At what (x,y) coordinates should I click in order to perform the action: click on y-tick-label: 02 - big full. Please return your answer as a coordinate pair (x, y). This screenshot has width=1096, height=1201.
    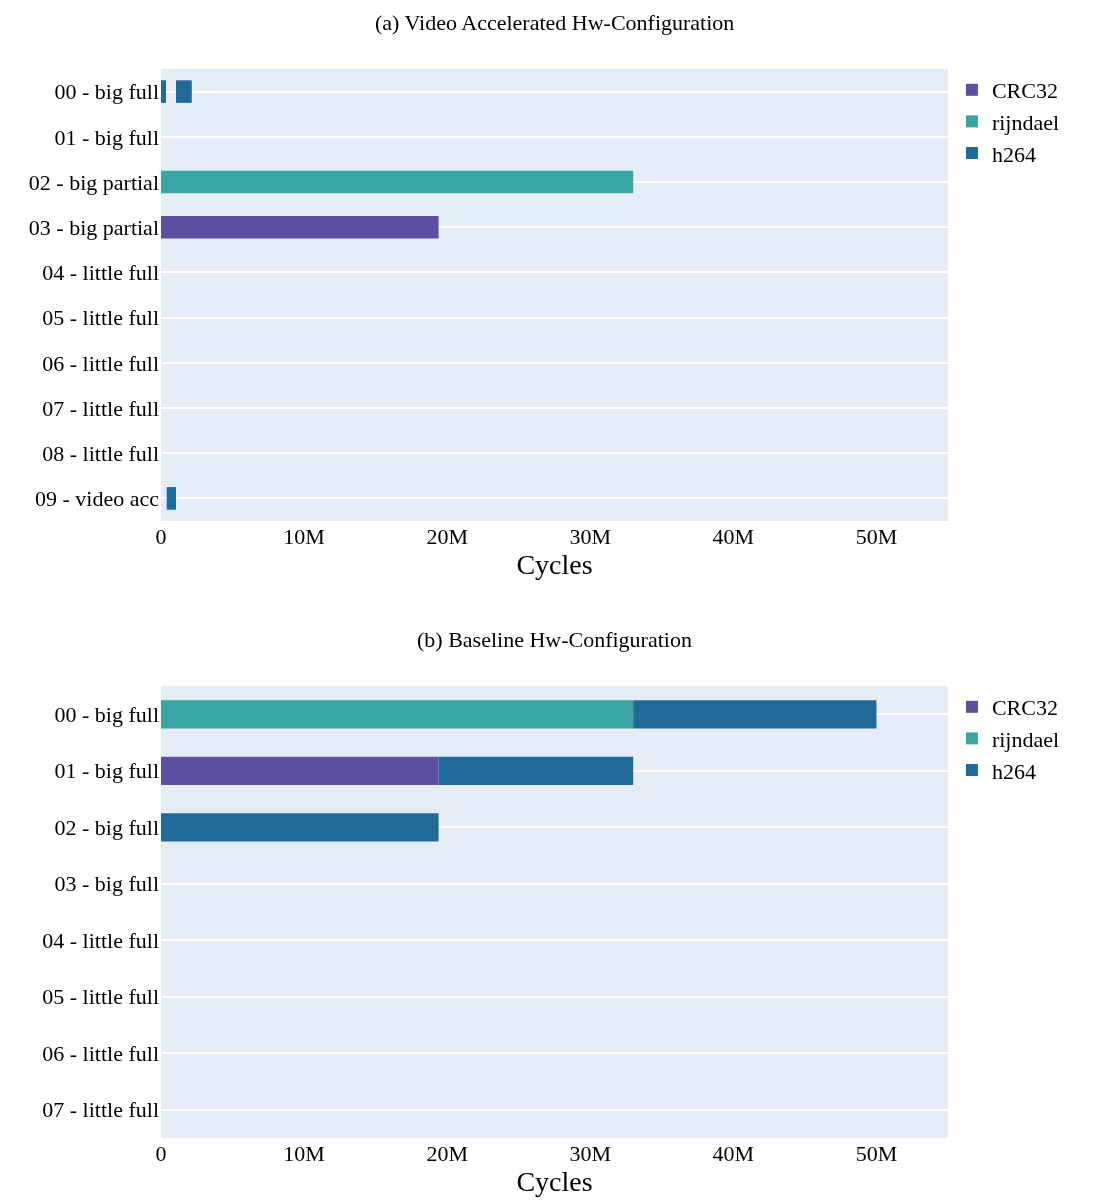
    Looking at the image, I should click on (106, 827).